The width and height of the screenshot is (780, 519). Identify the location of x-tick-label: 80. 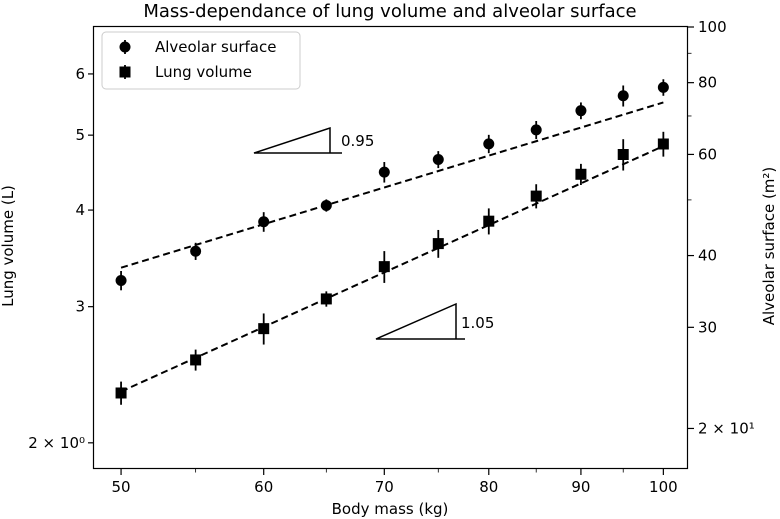
(488, 487).